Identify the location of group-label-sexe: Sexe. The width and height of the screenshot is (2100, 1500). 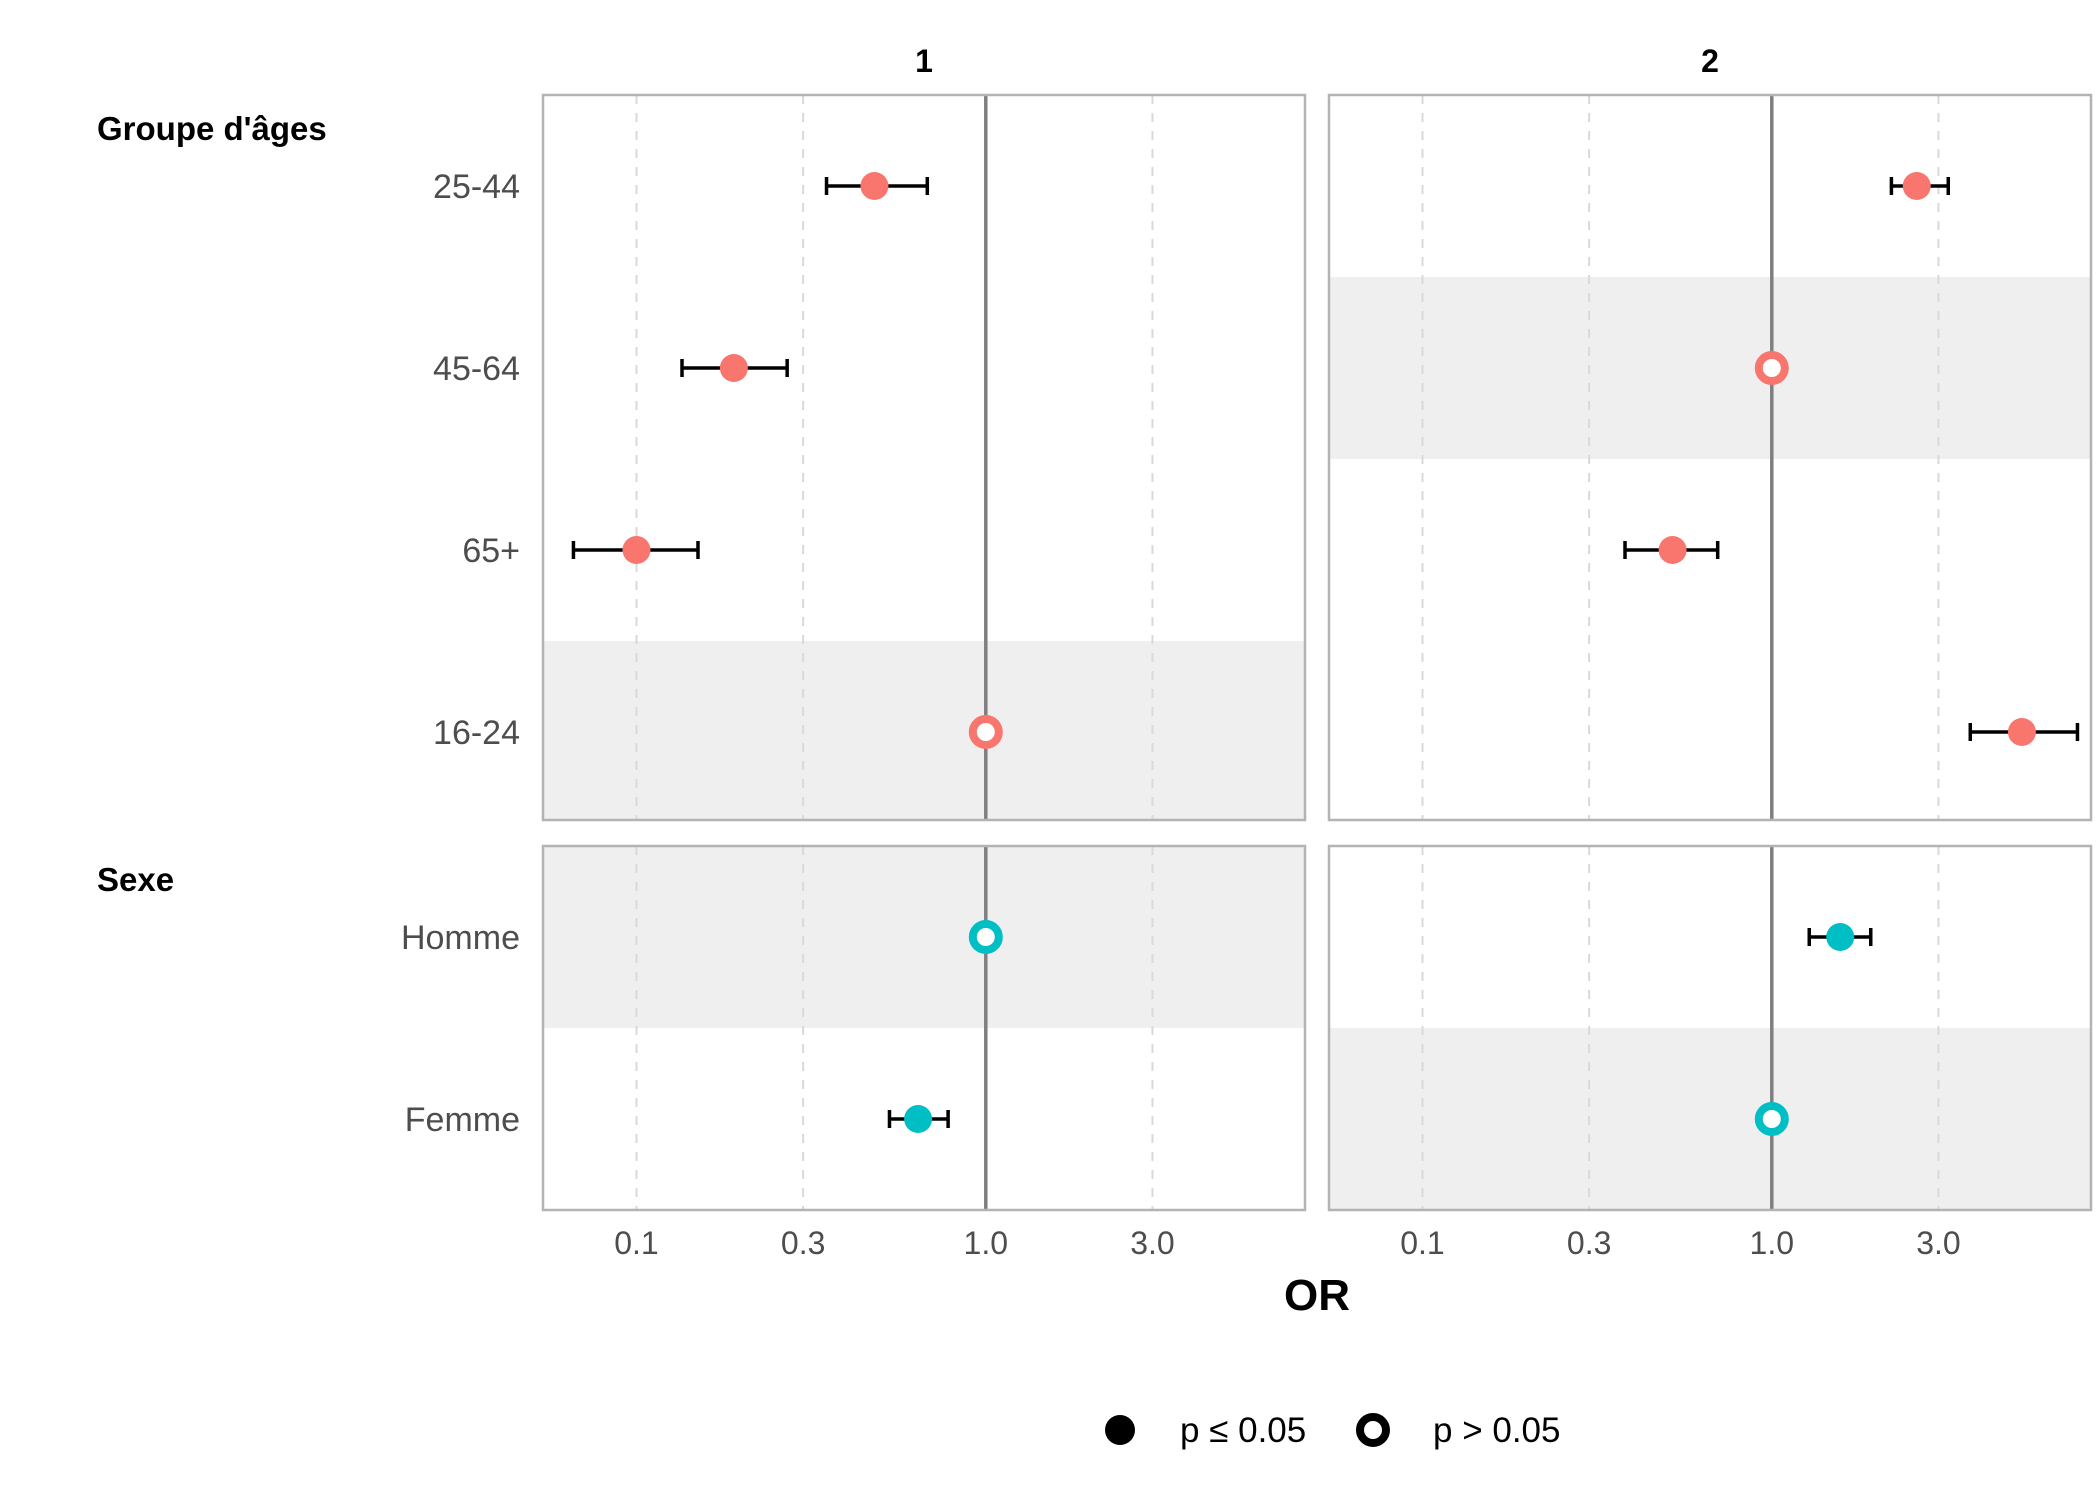
(135, 879).